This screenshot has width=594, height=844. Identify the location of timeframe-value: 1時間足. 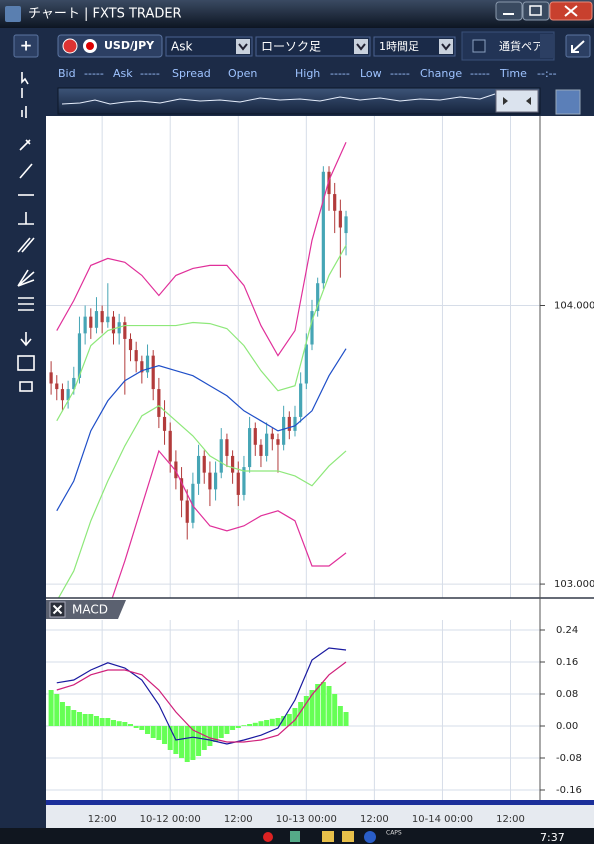
(399, 46).